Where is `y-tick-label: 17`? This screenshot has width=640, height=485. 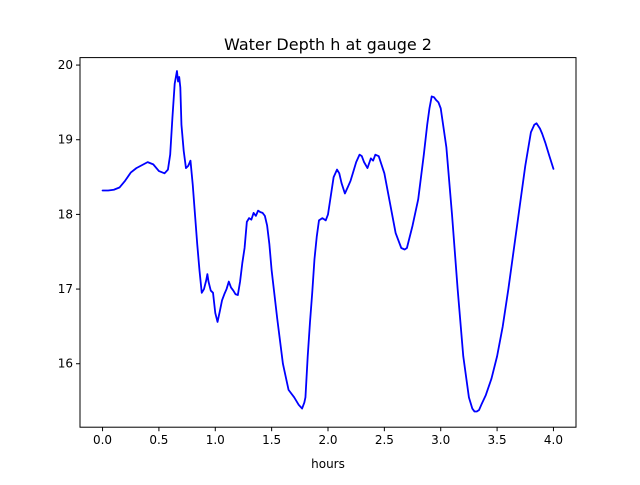
y-tick-label: 17 is located at coordinates (65, 289).